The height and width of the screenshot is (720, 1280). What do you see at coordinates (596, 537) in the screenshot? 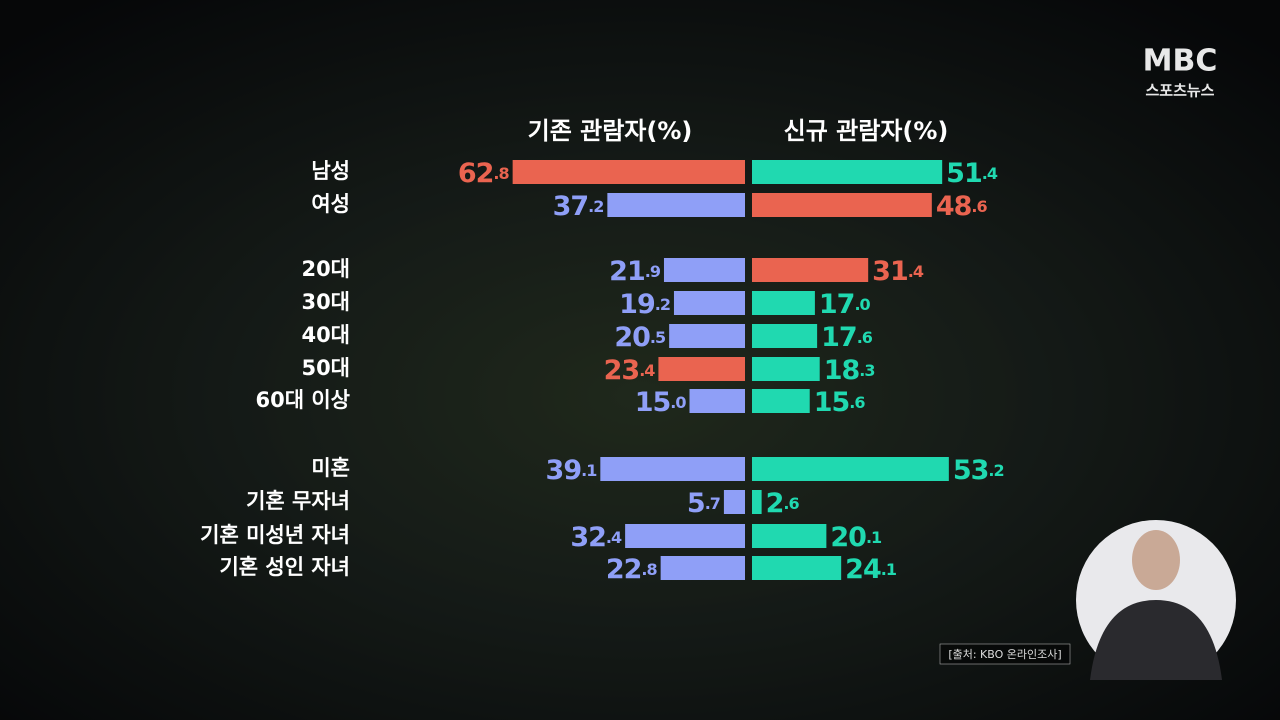
I see `value-label: 32.4` at bounding box center [596, 537].